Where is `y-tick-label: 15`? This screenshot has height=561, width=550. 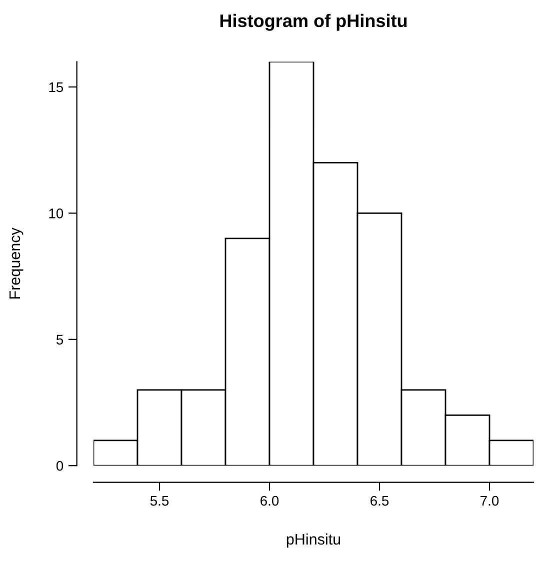
y-tick-label: 15 is located at coordinates (56, 87).